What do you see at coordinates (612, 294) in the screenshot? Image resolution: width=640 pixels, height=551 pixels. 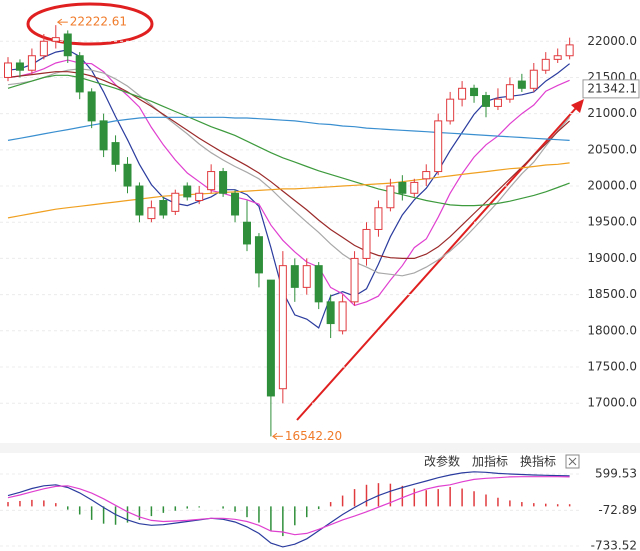 I see `y-tick-label: 18500.0` at bounding box center [612, 294].